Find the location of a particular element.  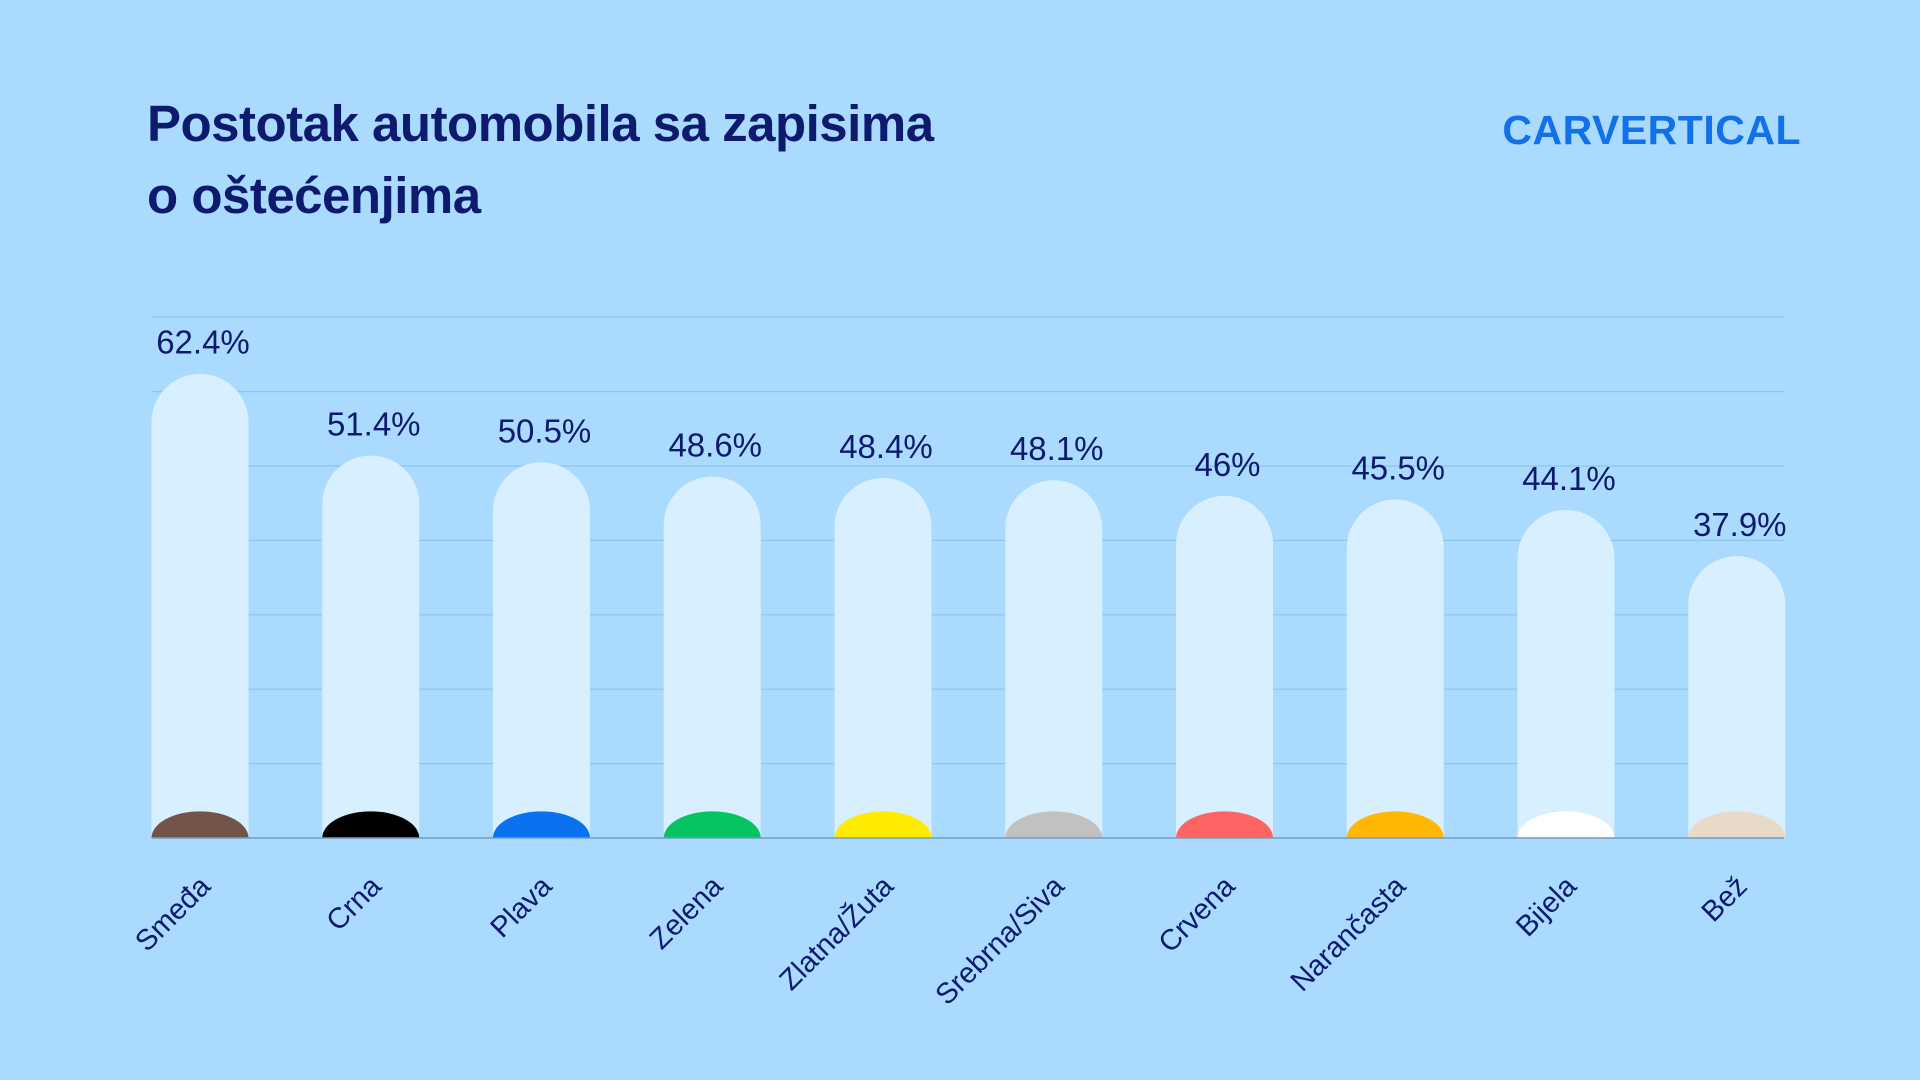

value-label: 48.4% is located at coordinates (886, 446).